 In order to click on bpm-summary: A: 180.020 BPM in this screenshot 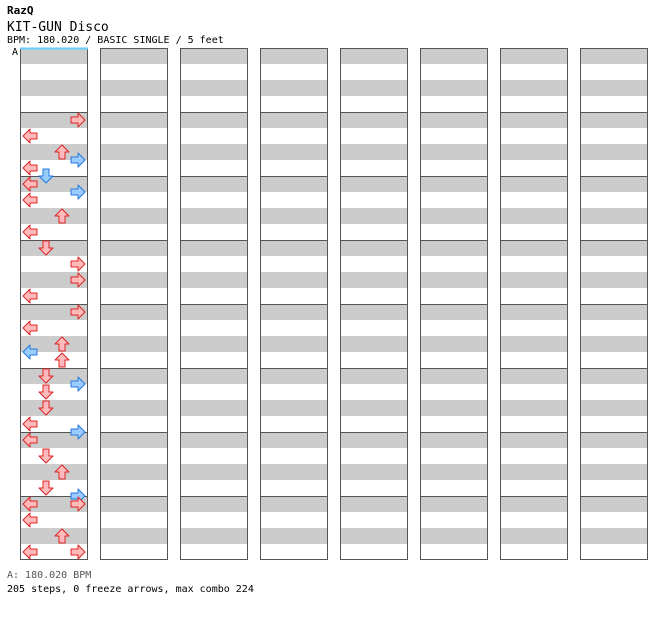, I will do `click(49, 575)`.